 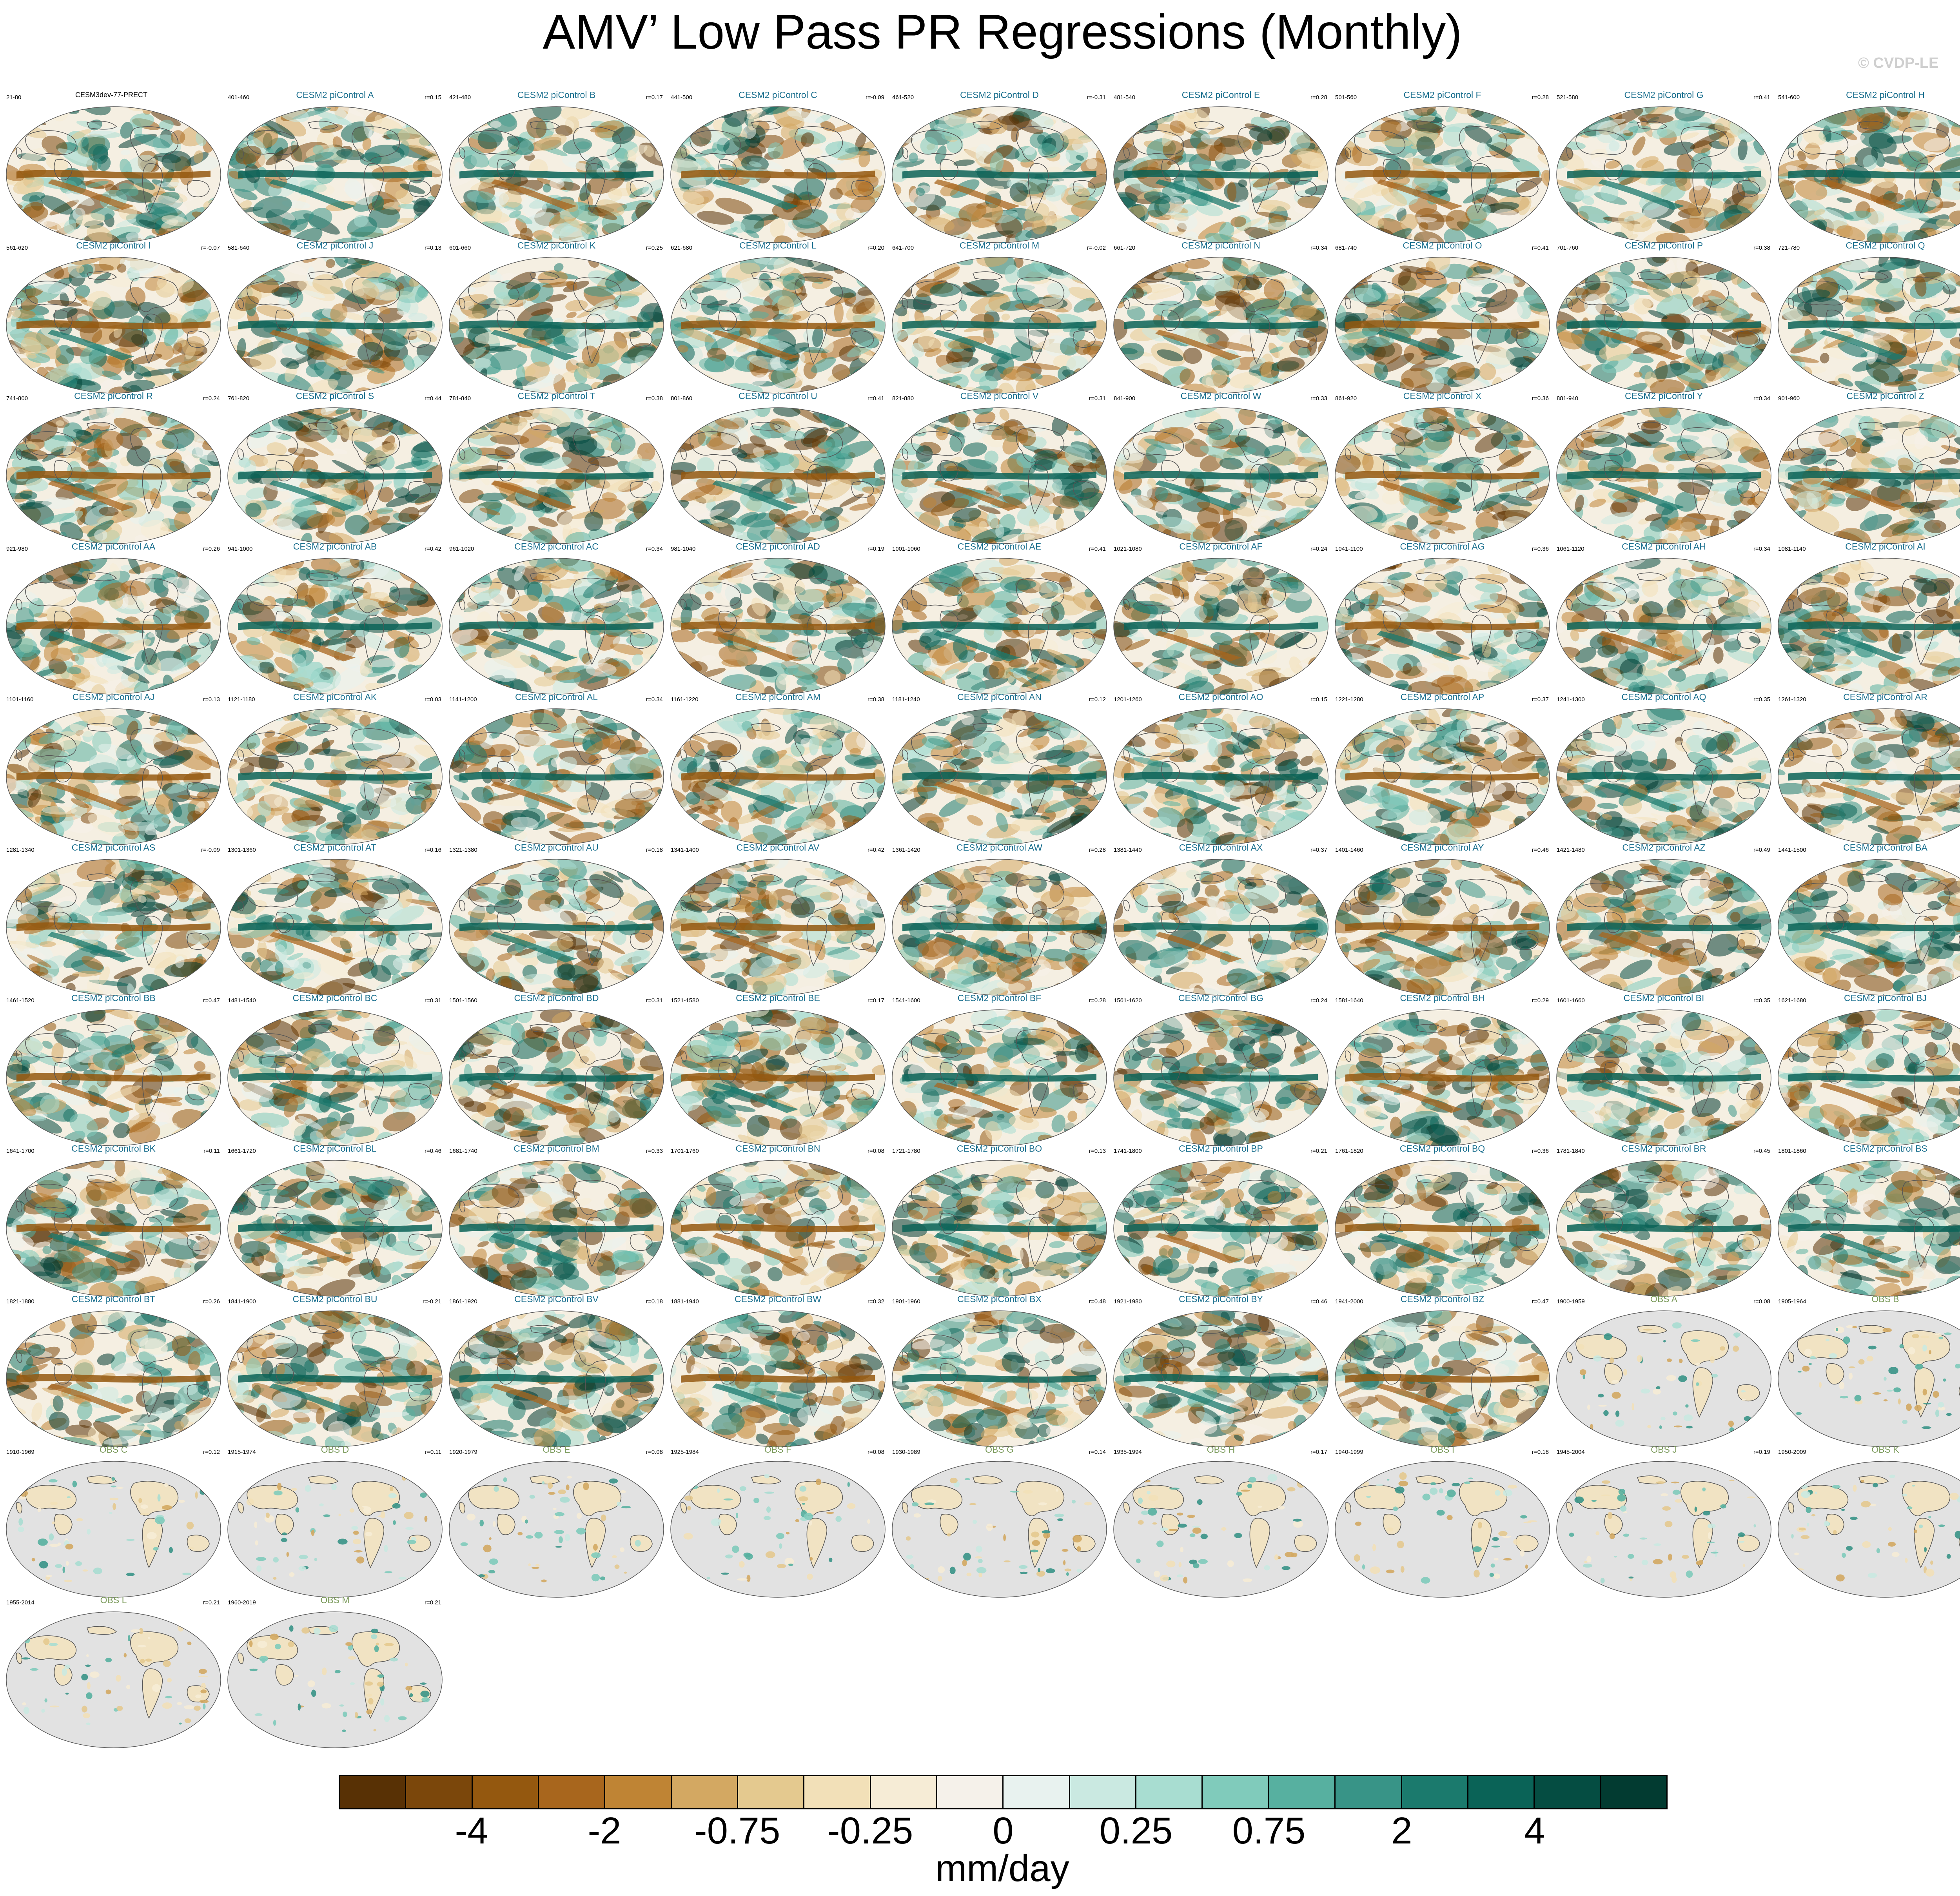 What do you see at coordinates (433, 850) in the screenshot?
I see `panel-correlation: r=0.16` at bounding box center [433, 850].